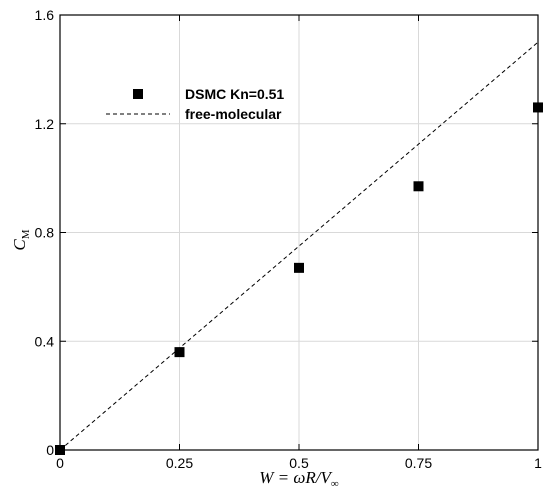 This screenshot has height=493, width=550. I want to click on x-tick-label: 0.25, so click(179, 463).